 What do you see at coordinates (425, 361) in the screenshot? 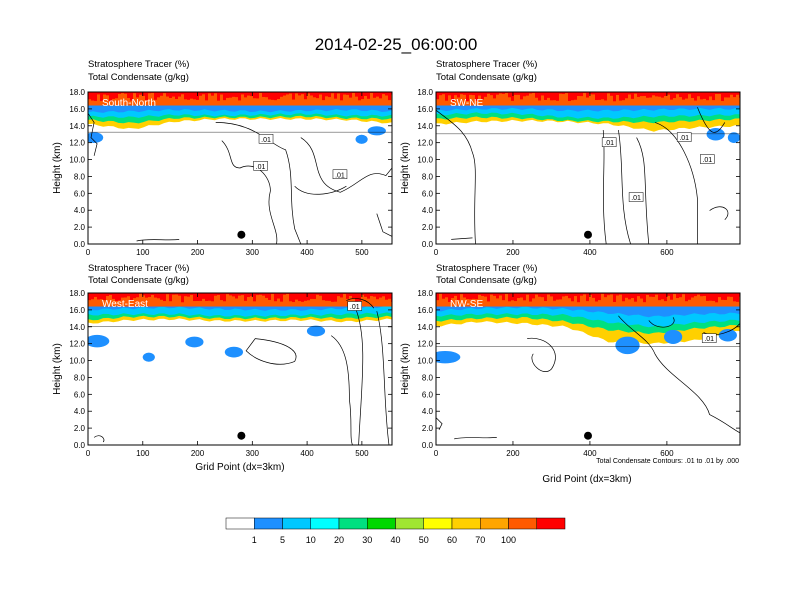
I see `y-tick-label: 10.0` at bounding box center [425, 361].